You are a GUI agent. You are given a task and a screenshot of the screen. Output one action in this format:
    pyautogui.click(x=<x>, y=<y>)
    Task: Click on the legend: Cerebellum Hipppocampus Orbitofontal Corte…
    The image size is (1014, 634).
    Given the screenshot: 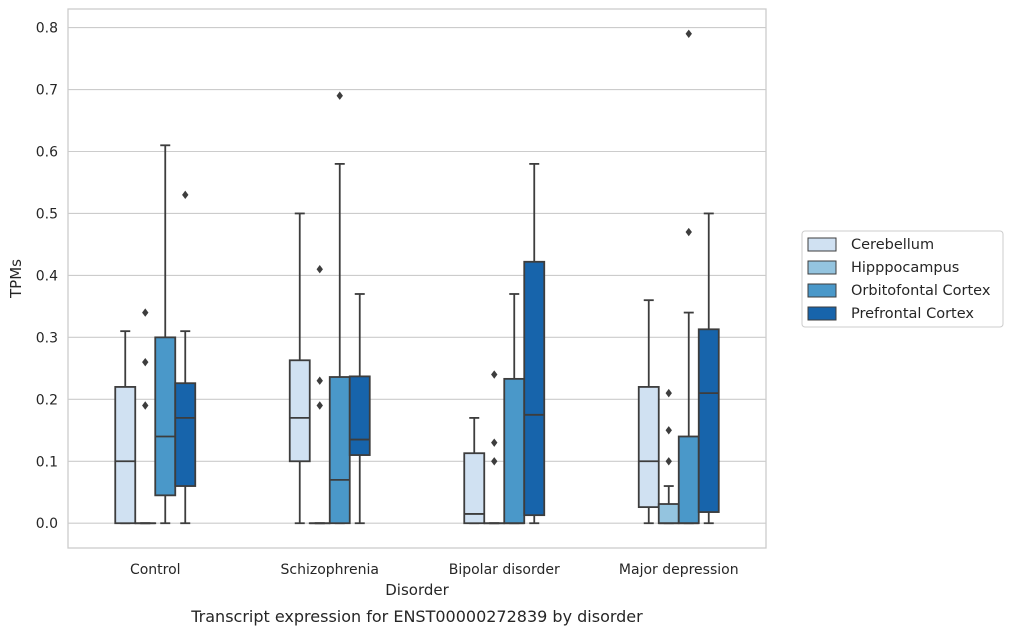 What is the action you would take?
    pyautogui.click(x=902, y=279)
    